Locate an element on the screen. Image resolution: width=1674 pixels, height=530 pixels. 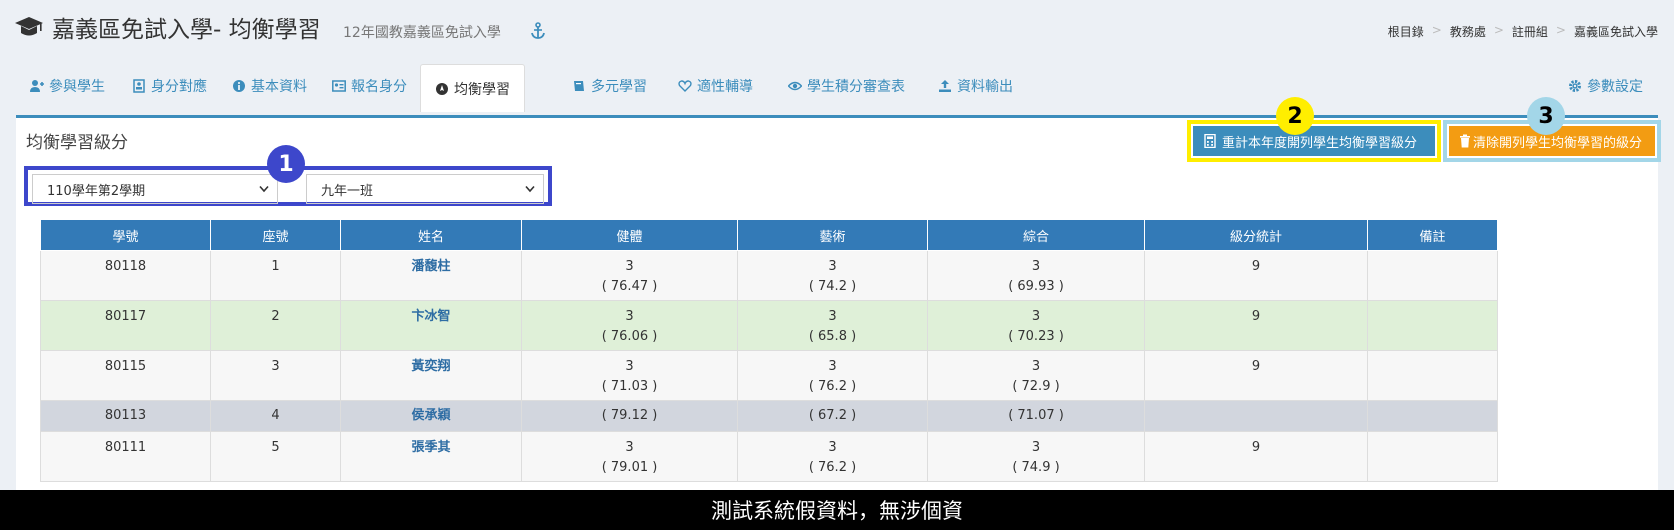
student-name-link: 潘馥柱 is located at coordinates (431, 275).